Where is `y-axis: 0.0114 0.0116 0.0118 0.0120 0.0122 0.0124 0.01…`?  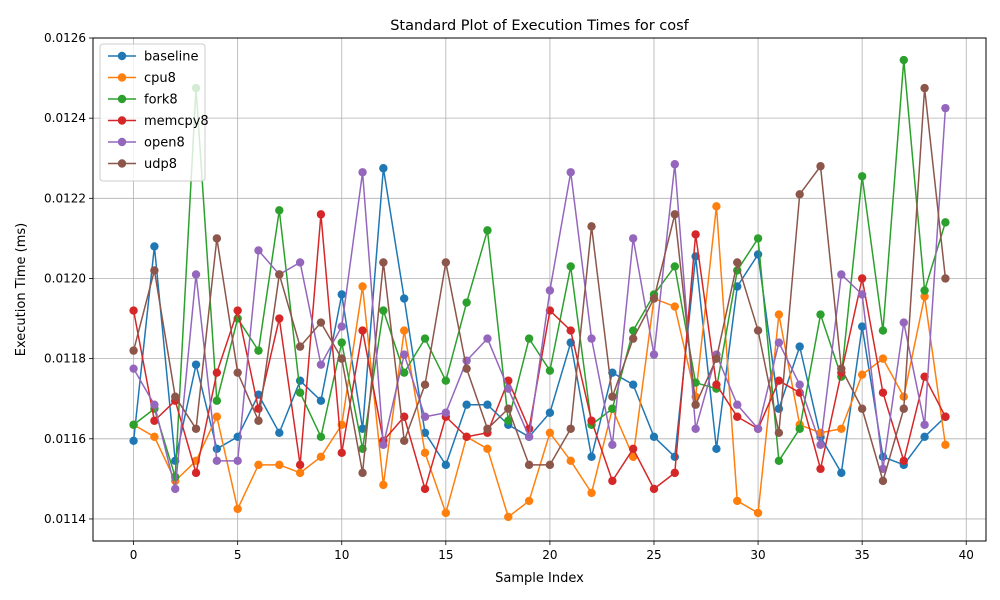 y-axis: 0.0114 0.0116 0.0118 0.0120 0.0122 0.0124 0.01… is located at coordinates (68, 278).